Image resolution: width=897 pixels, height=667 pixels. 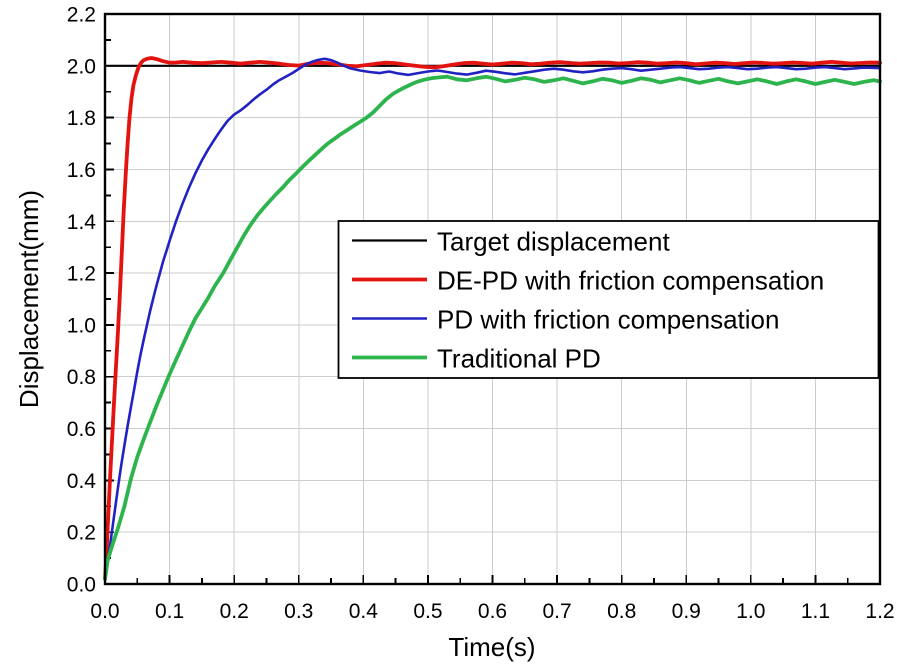 What do you see at coordinates (81, 15) in the screenshot?
I see `y-tick-label: 2.2` at bounding box center [81, 15].